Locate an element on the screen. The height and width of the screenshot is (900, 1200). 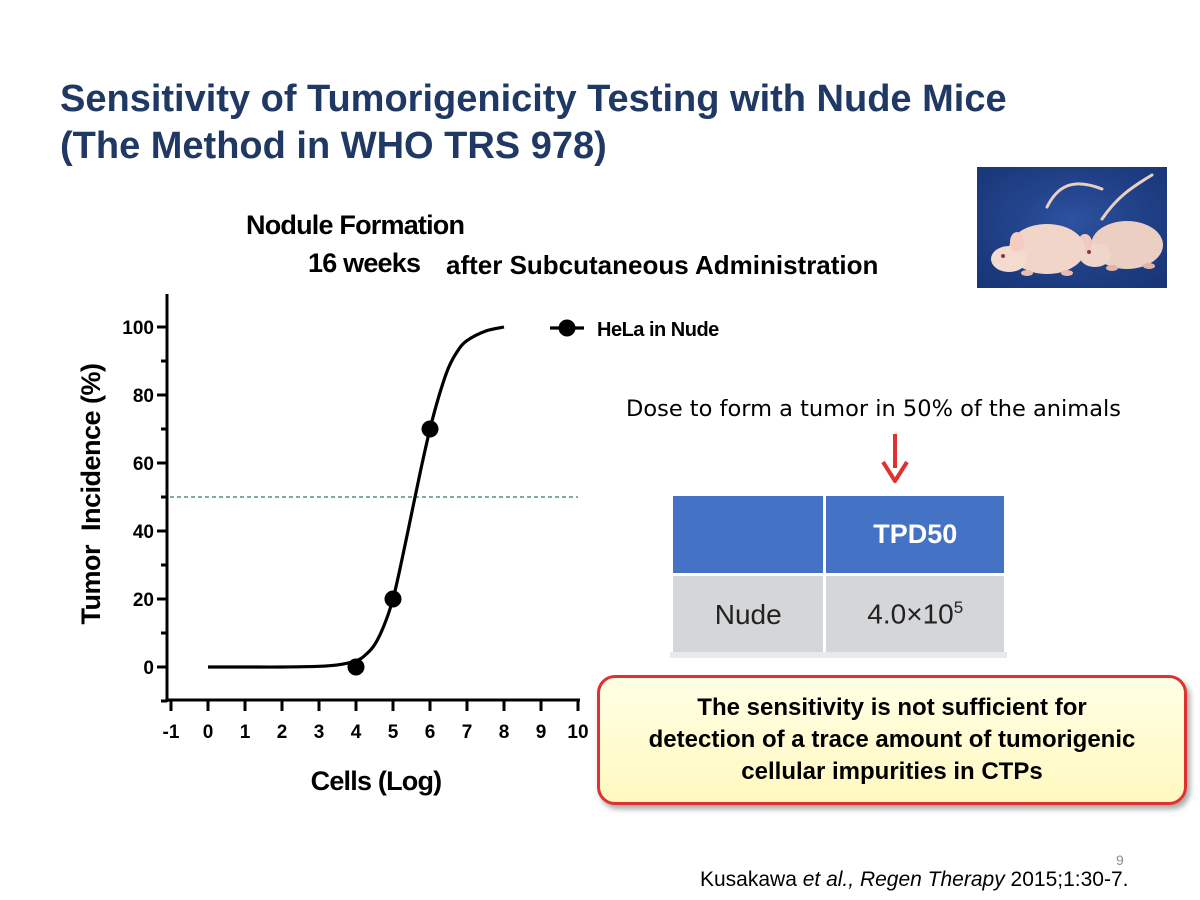
chart-legend: HeLa in Nude is located at coordinates (635, 330).